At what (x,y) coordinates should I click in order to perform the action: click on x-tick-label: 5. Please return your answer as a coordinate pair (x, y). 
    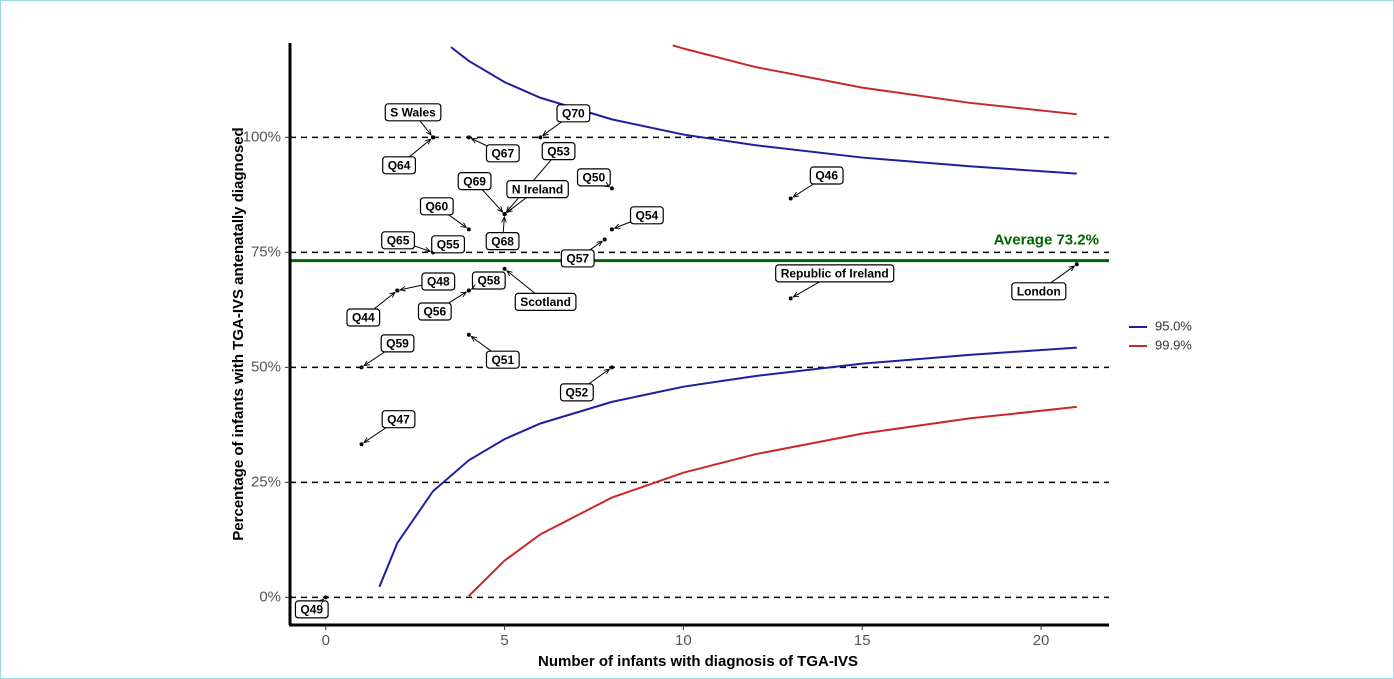
    Looking at the image, I should click on (504, 640).